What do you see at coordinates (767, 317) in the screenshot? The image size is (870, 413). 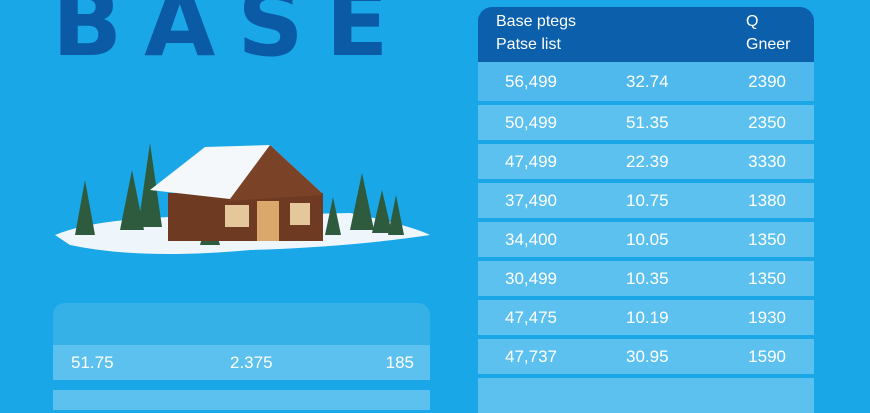 I see `cell: 1930` at bounding box center [767, 317].